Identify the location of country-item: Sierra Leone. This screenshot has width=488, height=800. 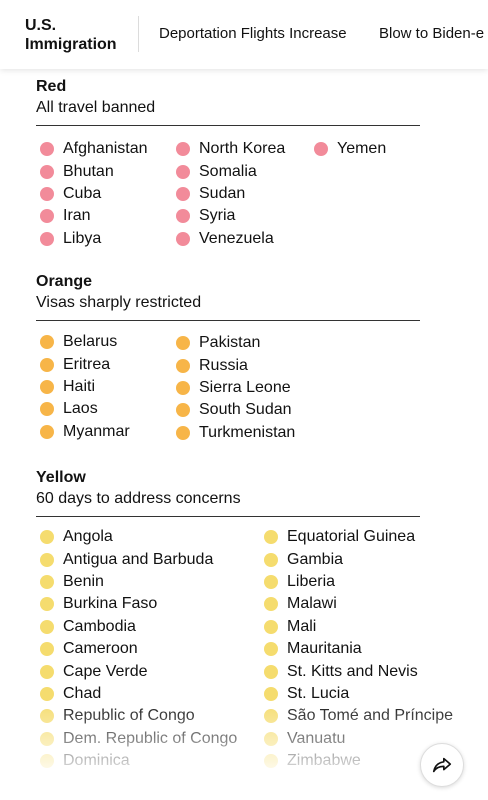
(235, 388).